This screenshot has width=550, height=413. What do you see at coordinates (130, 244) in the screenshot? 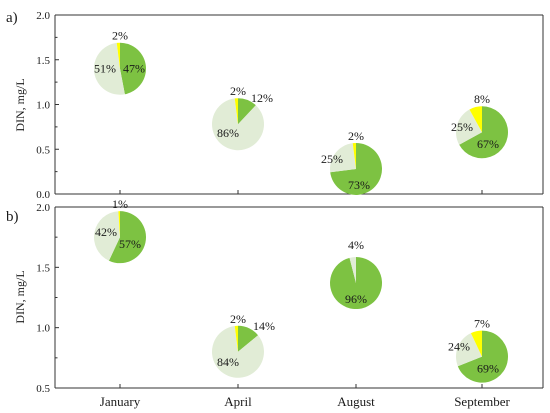
I see `pie-slice-label: 57%` at bounding box center [130, 244].